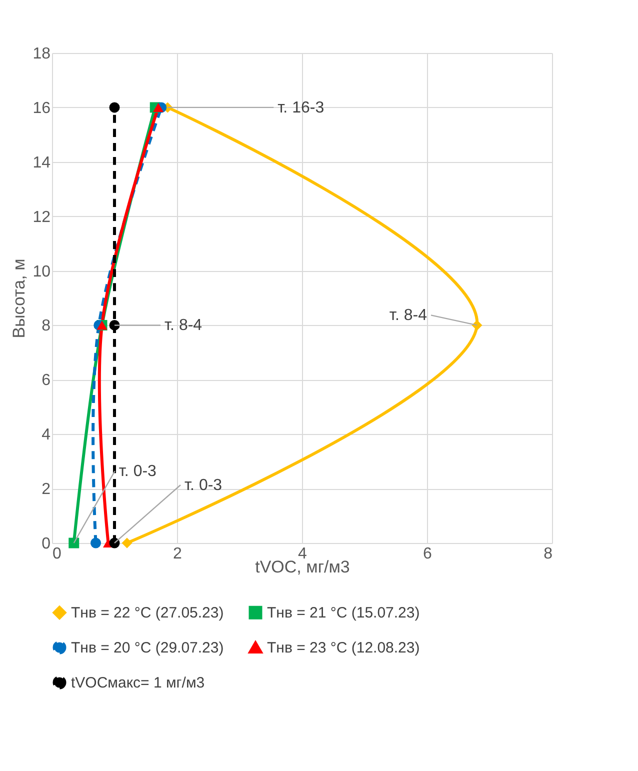 This screenshot has width=638, height=771. Describe the element at coordinates (138, 683) in the screenshot. I see `legend-label: tVOCмакс= 1 мг/м3` at that location.